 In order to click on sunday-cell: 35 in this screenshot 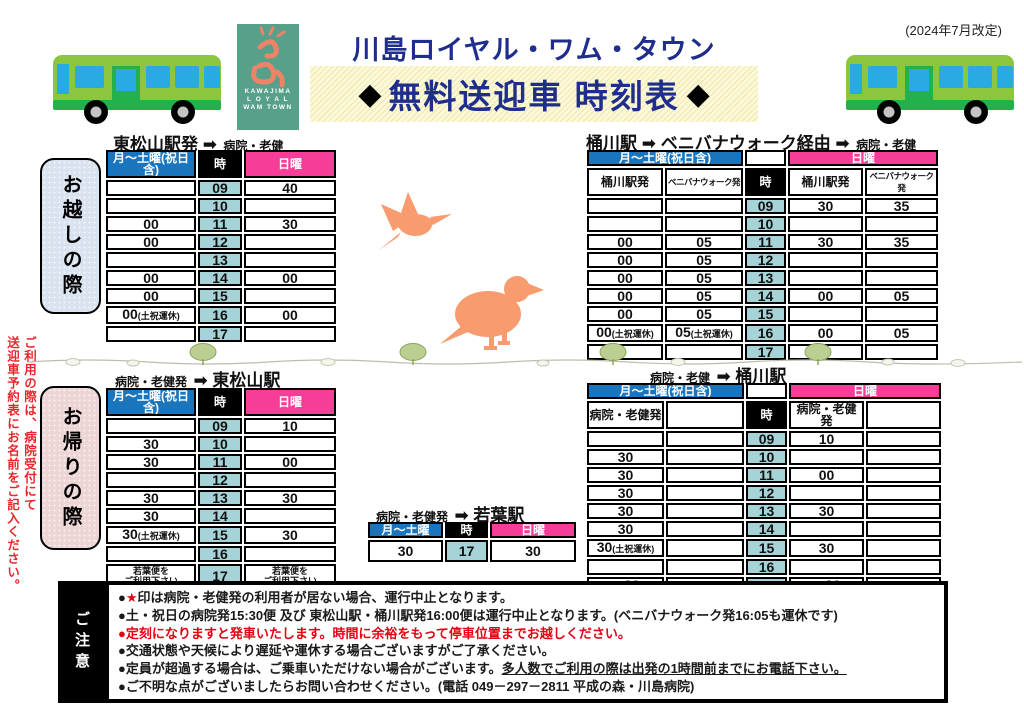, I will do `click(901, 242)`.